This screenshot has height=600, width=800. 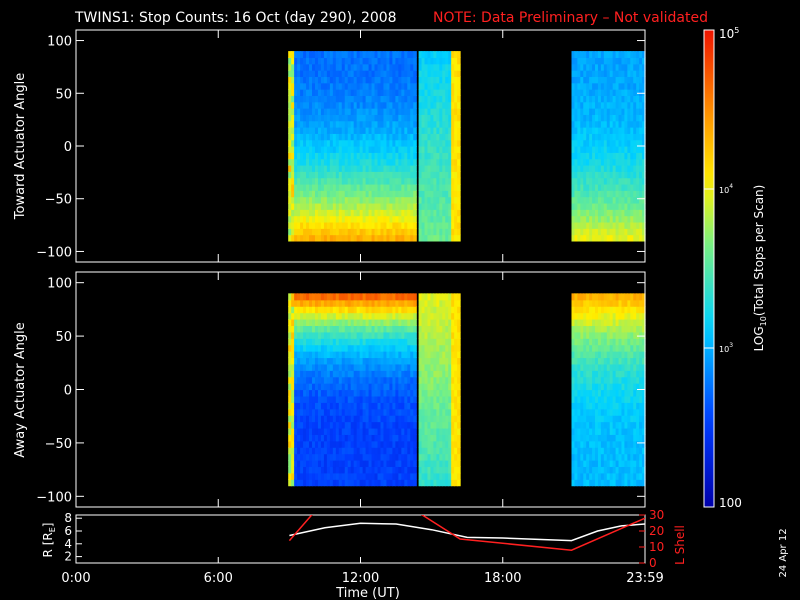 I want to click on heatmap-segment, so click(x=352, y=146).